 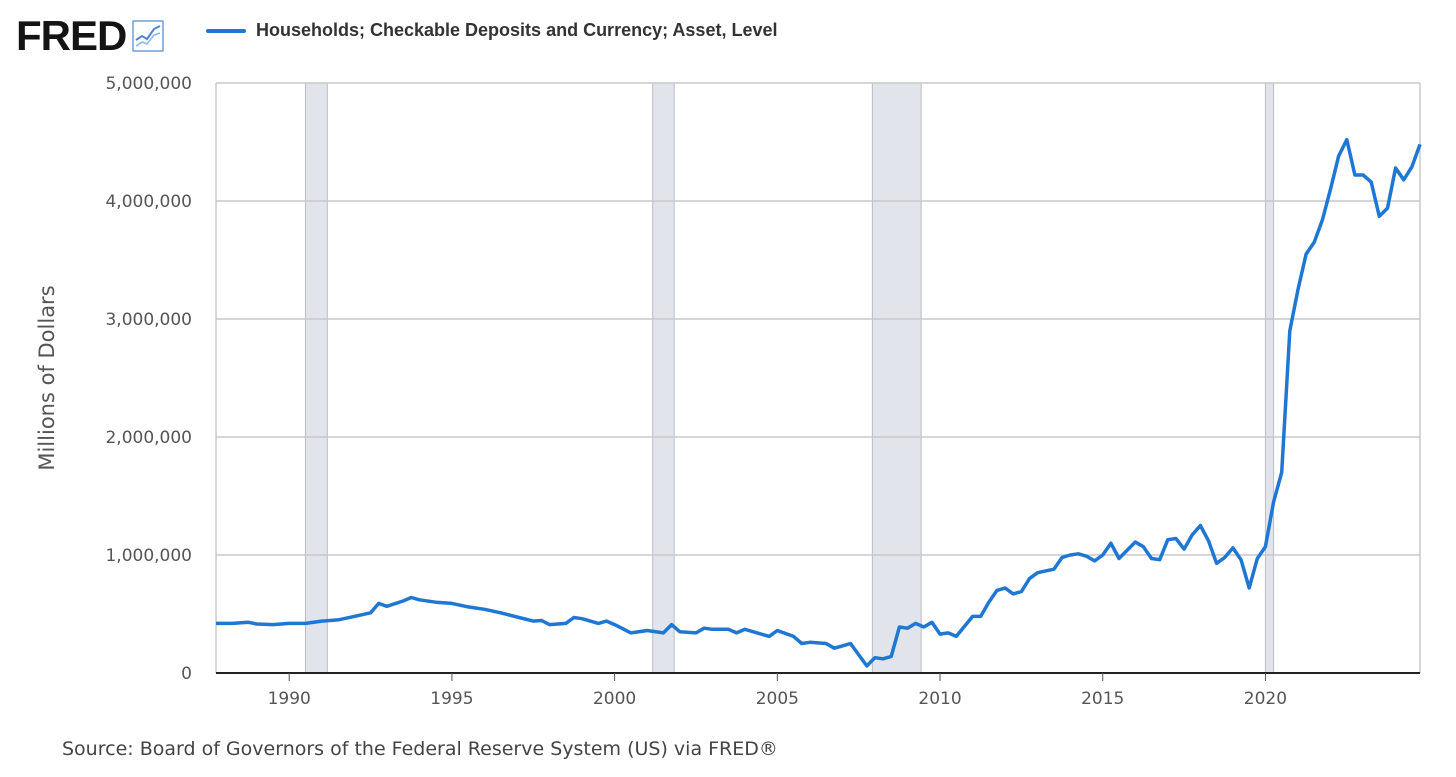 I want to click on fred-logo-link: FRED, so click(x=90, y=36).